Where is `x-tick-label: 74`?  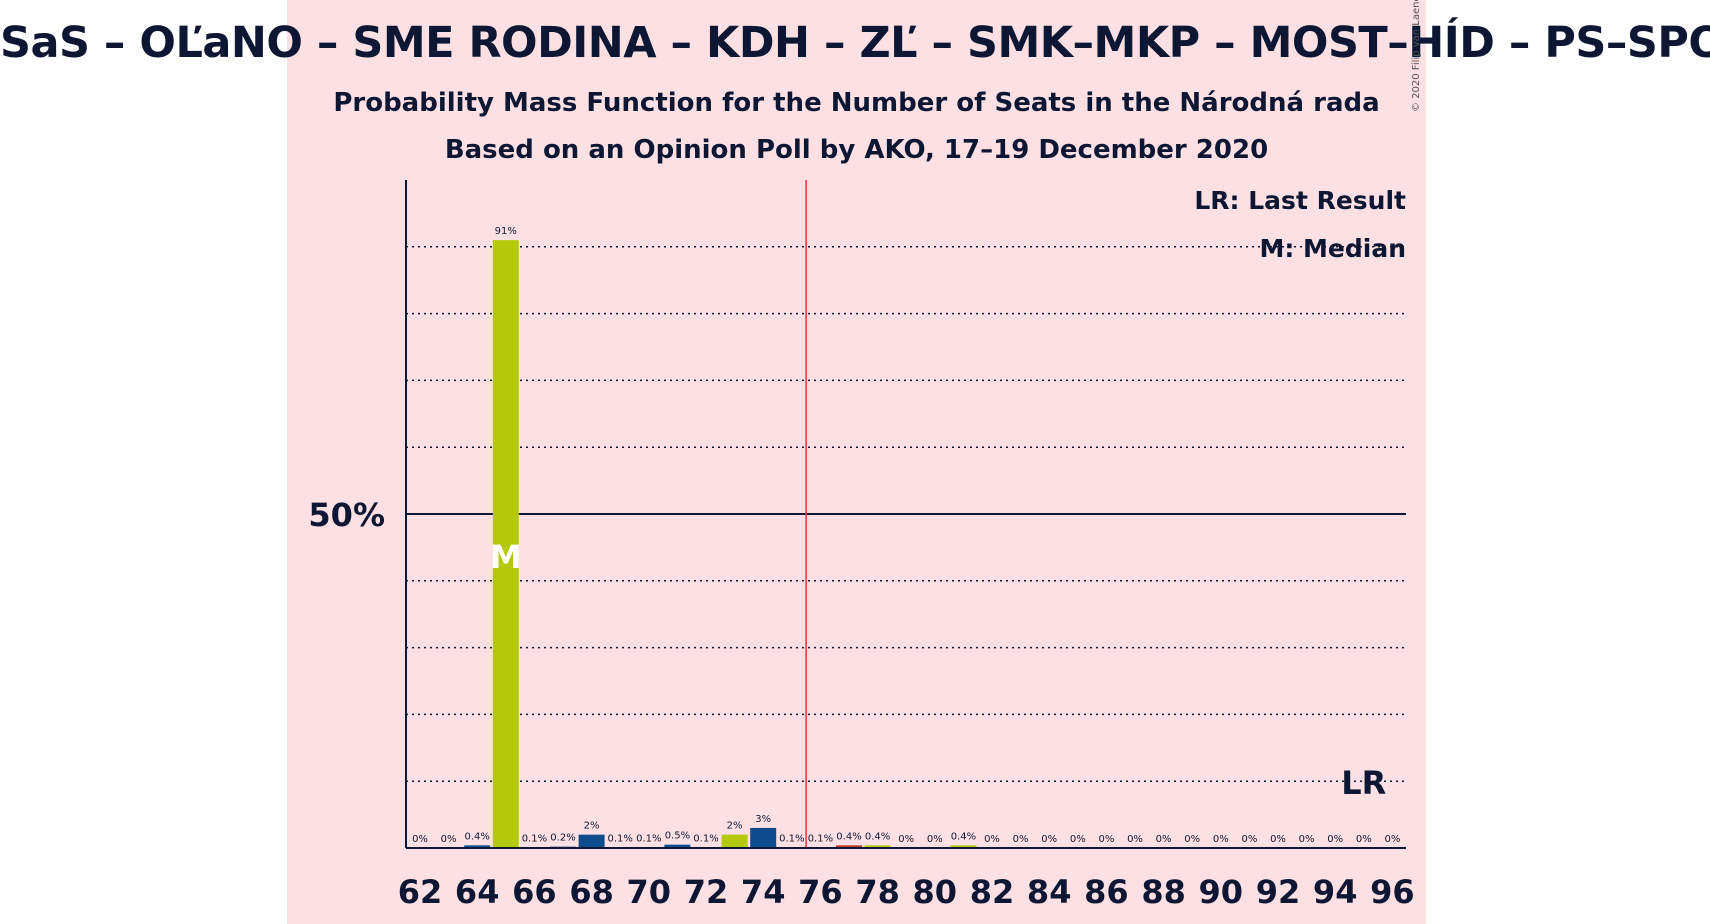 x-tick-label: 74 is located at coordinates (763, 892).